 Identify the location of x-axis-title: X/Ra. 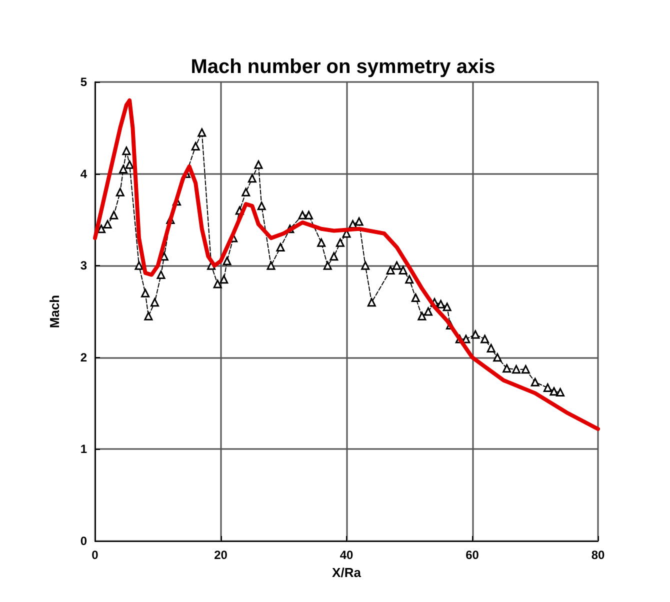
(347, 572).